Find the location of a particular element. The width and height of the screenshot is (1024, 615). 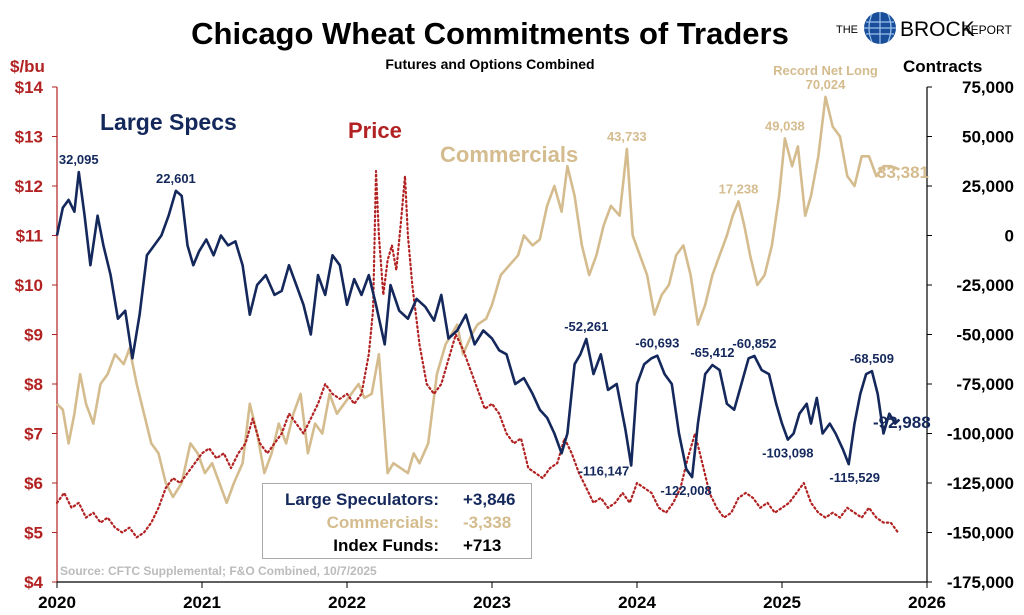

y-left-ticks: $4 $5 $6 $7 $8 $9 $10 $11 $12 $13 $14 is located at coordinates (36, 335).